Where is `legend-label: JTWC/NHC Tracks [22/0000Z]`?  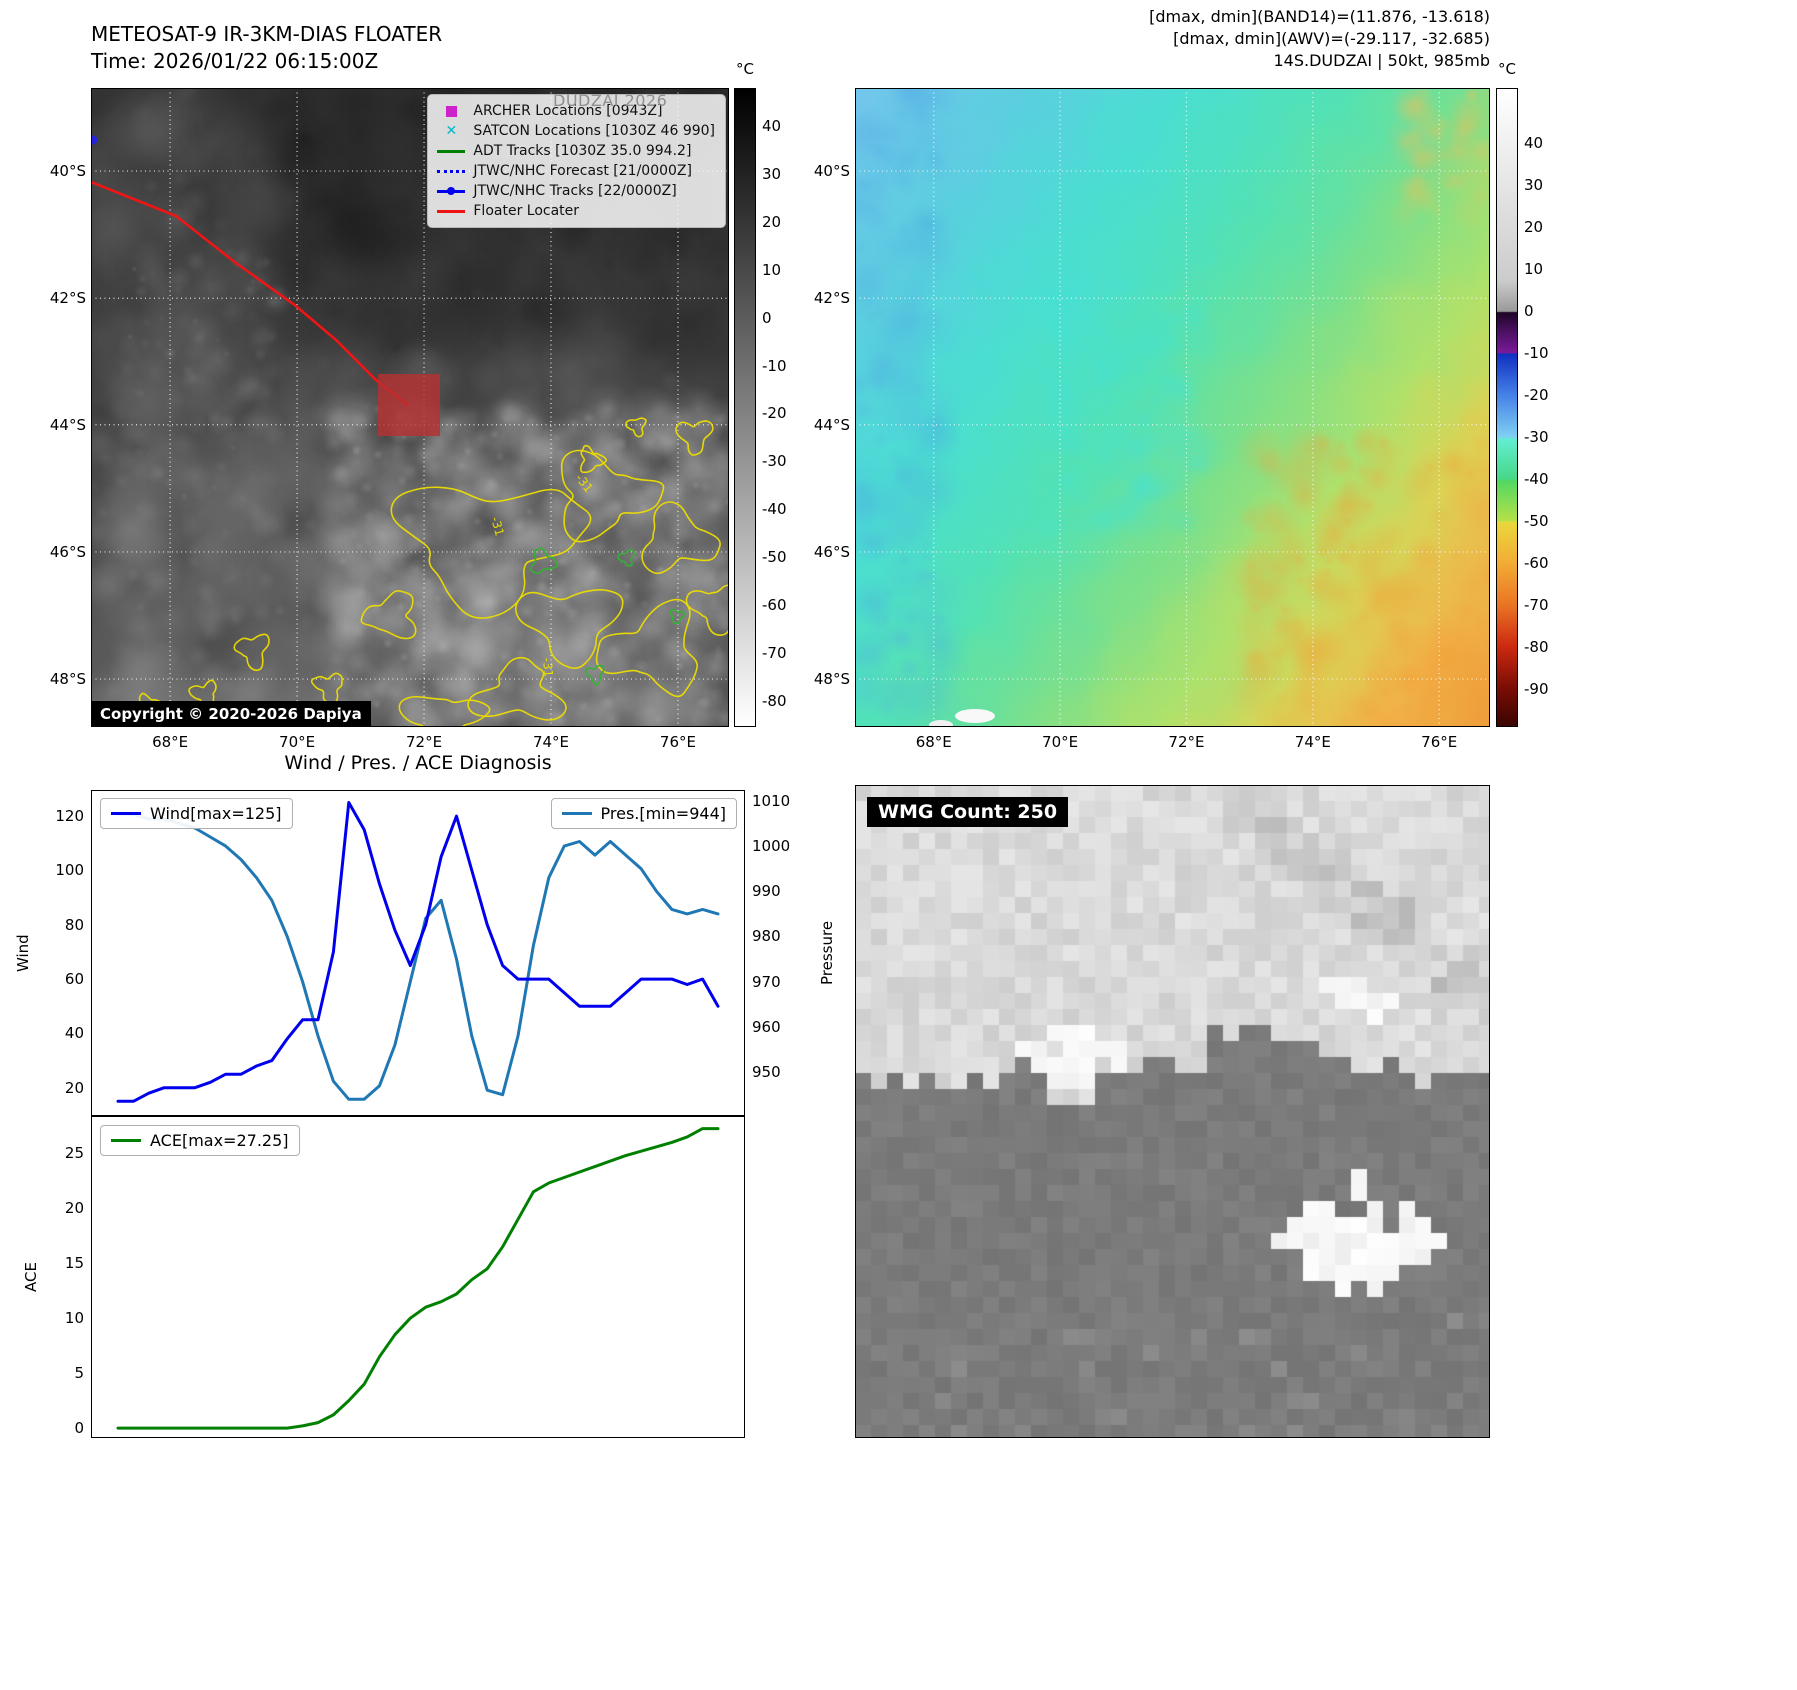
legend-label: JTWC/NHC Tracks [22/0000Z] is located at coordinates (575, 191).